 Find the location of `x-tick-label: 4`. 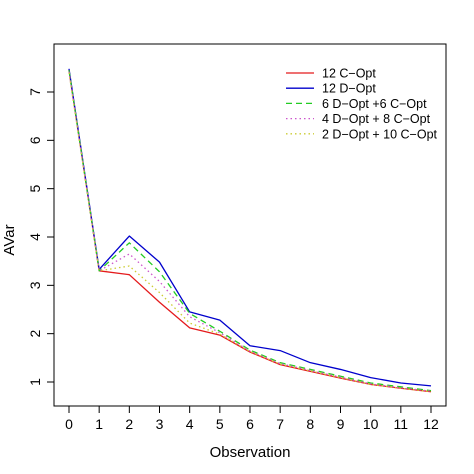

x-tick-label: 4 is located at coordinates (190, 424).